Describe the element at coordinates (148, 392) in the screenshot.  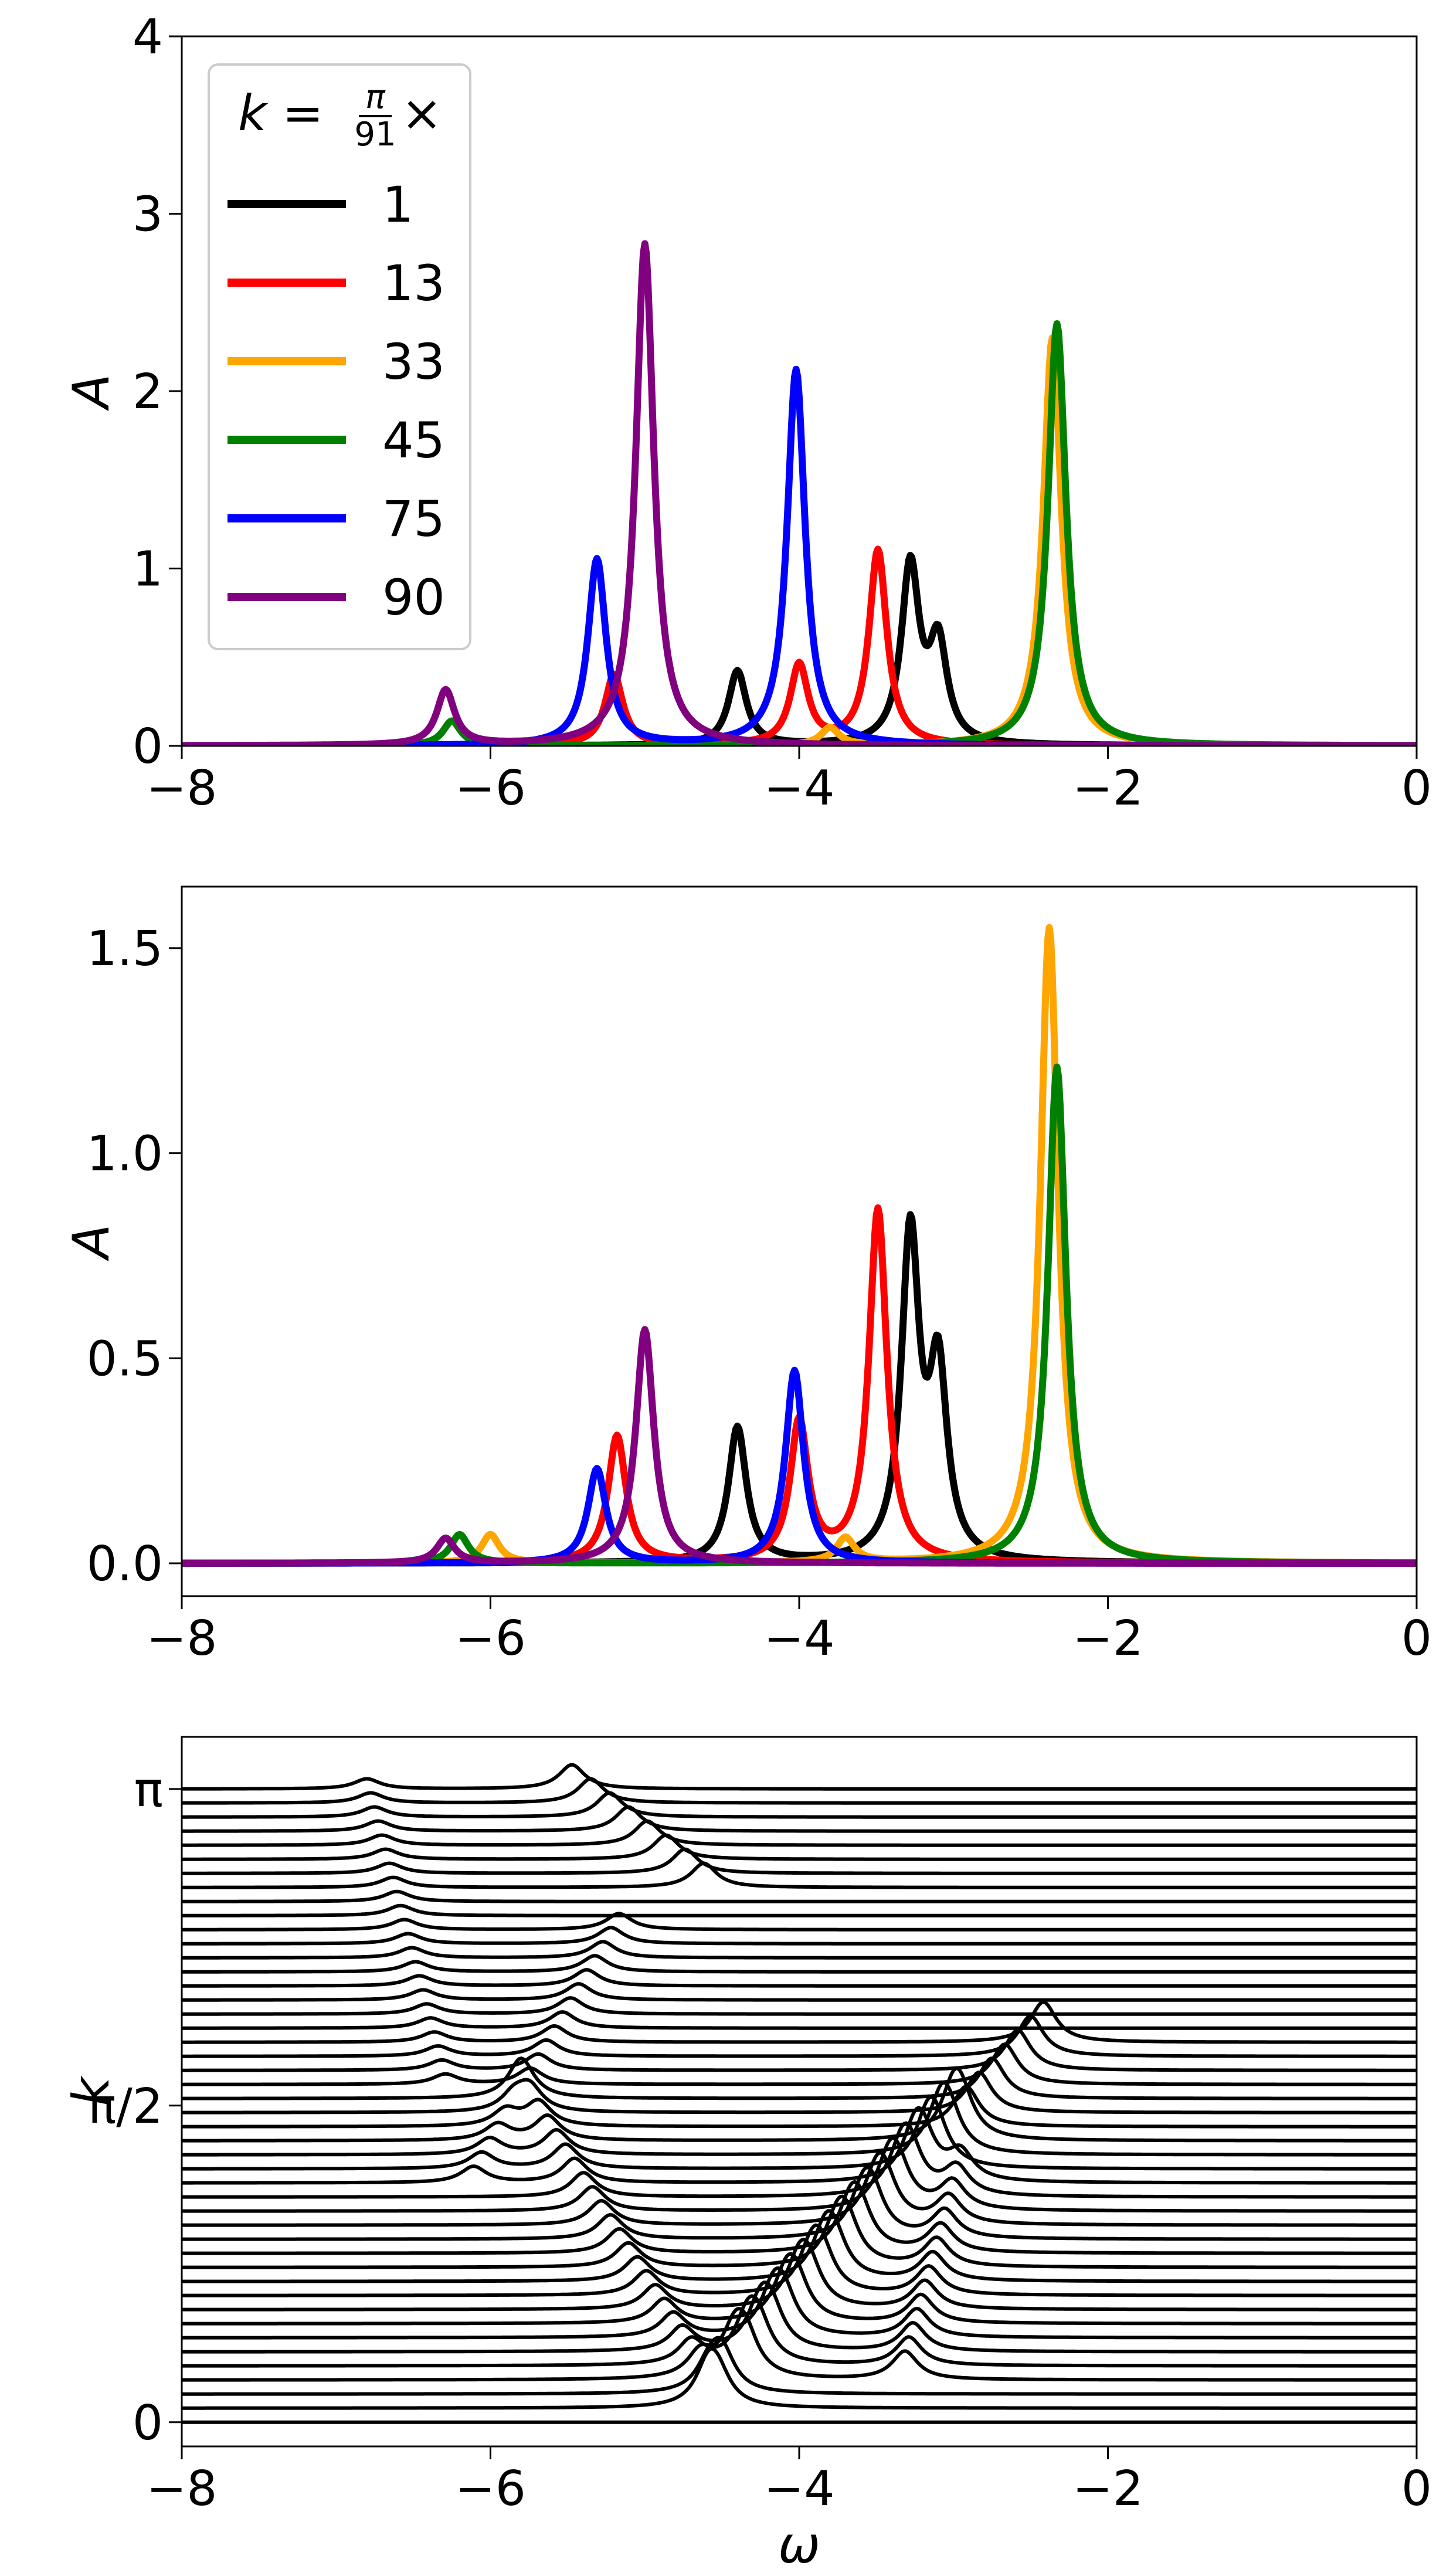
I see `y-tick-label: 2` at that location.